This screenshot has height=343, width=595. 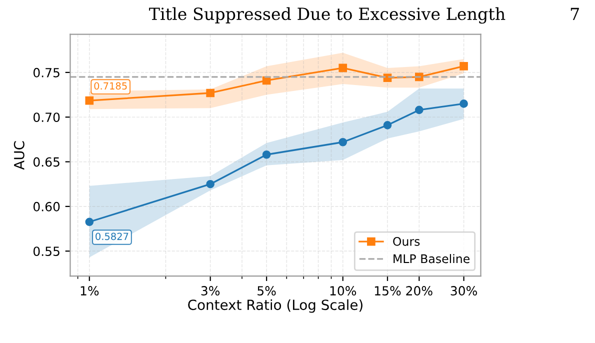 What do you see at coordinates (387, 291) in the screenshot?
I see `x-tick-label: 15%` at bounding box center [387, 291].